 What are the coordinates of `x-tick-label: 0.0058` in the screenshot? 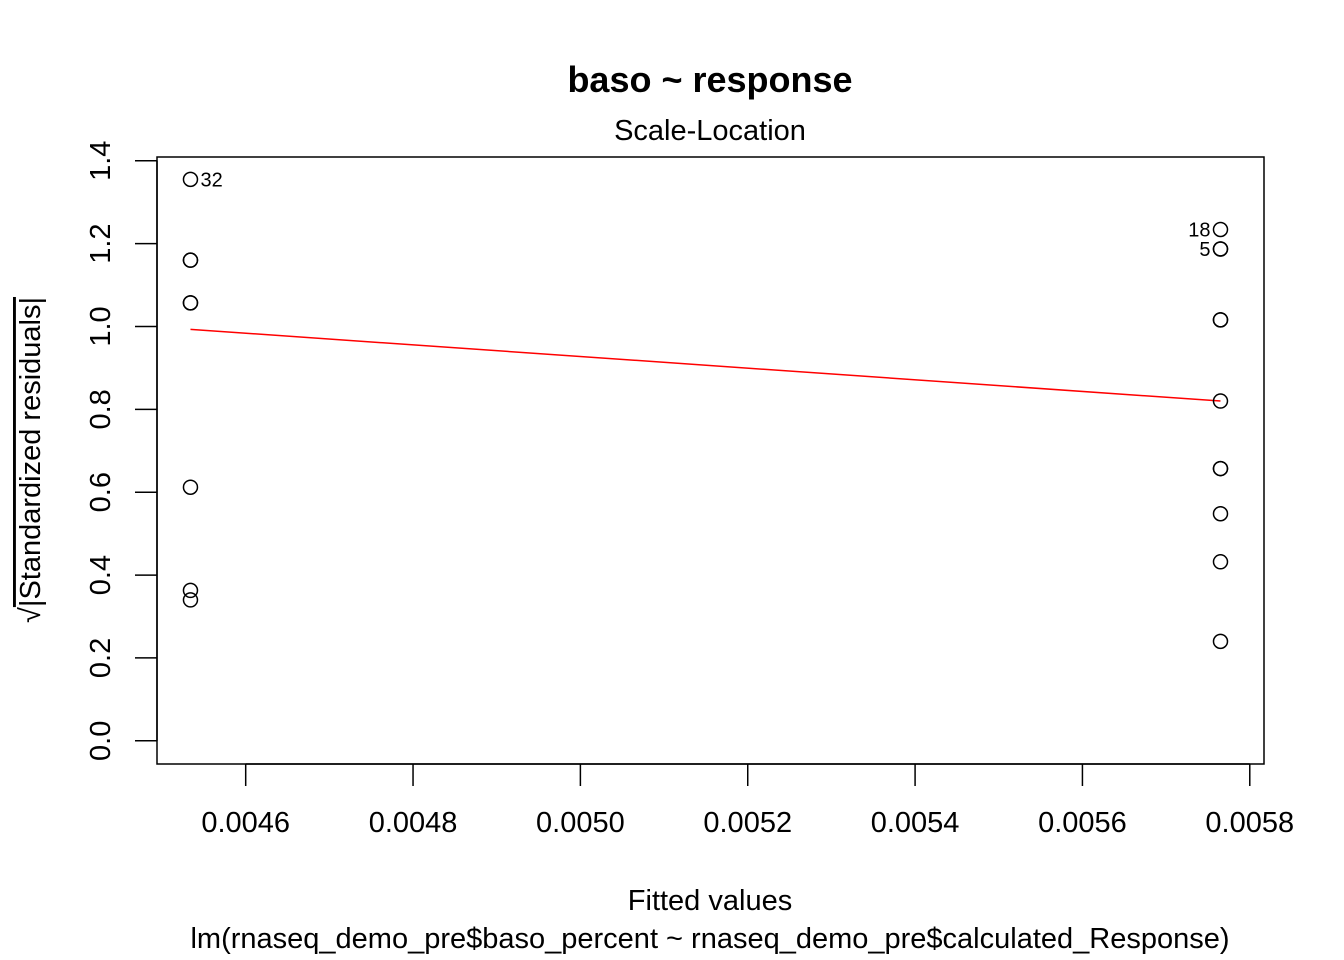 It's located at (1249, 823).